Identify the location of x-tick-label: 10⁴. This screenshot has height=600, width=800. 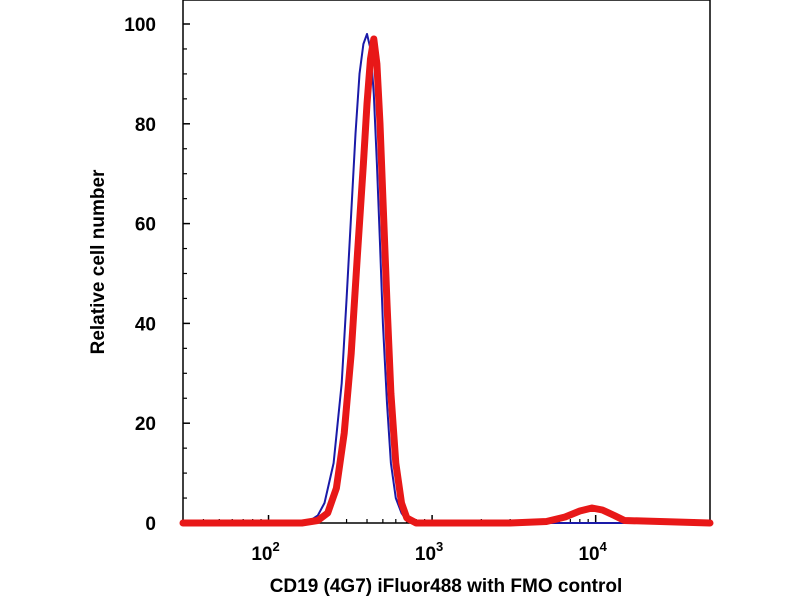
(592, 552).